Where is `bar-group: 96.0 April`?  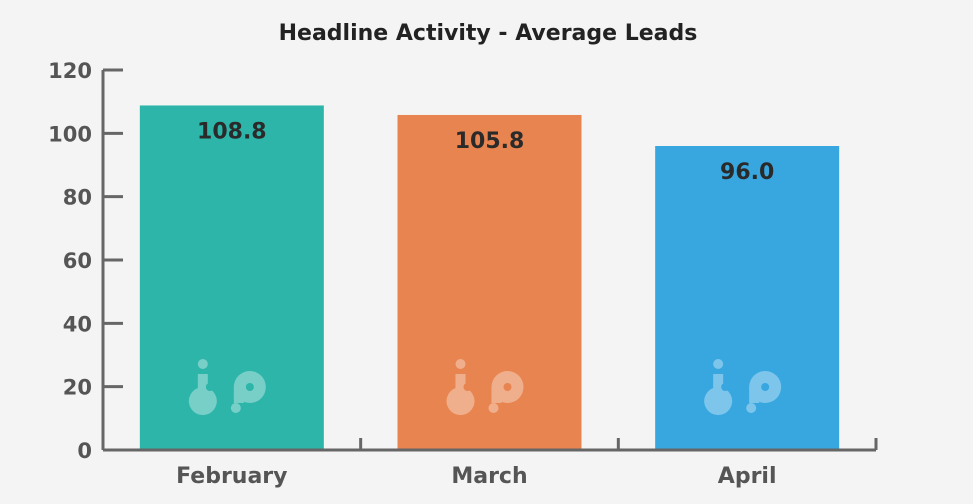
bar-group: 96.0 April is located at coordinates (747, 317).